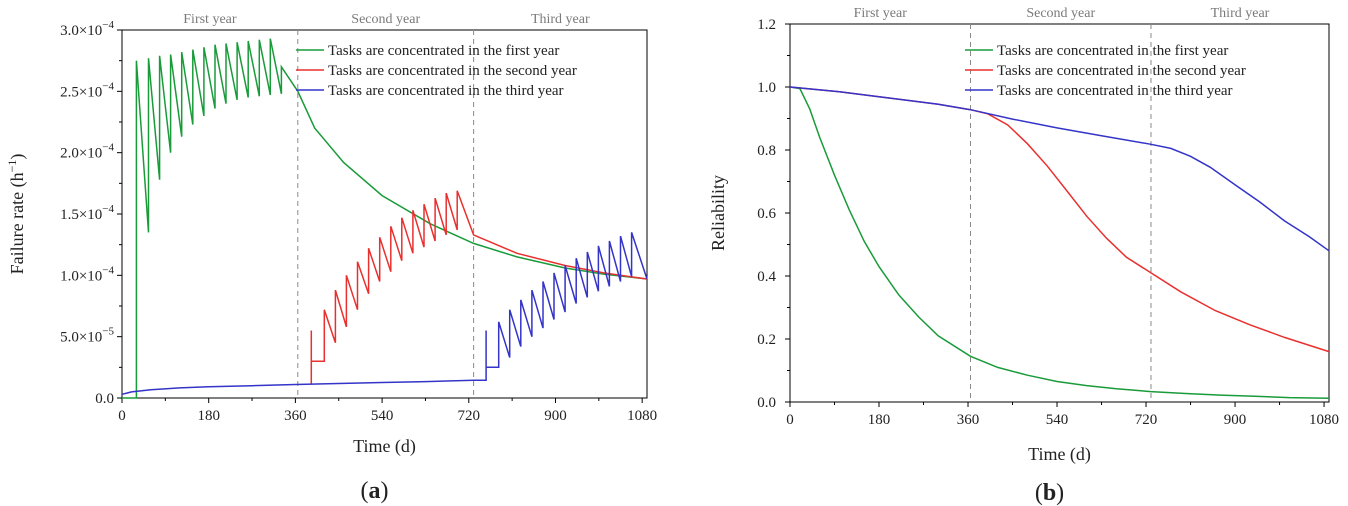 This screenshot has width=1348, height=506. What do you see at coordinates (766, 340) in the screenshot?
I see `y-tick-label: 0.2` at bounding box center [766, 340].